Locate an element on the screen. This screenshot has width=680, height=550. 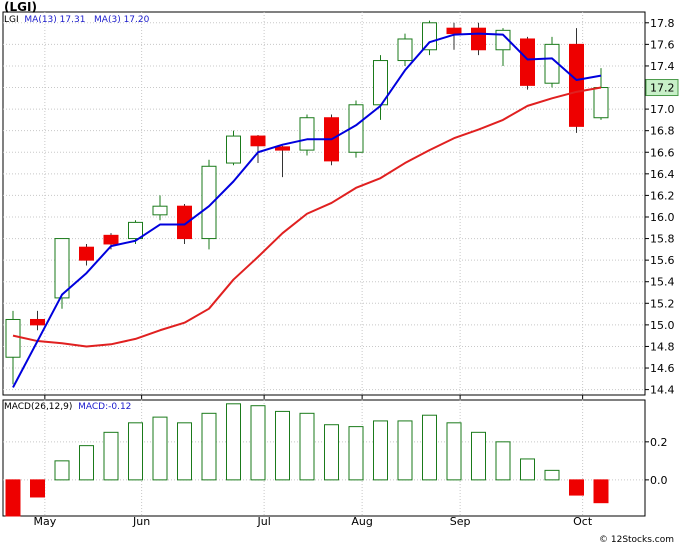
price-legend-symbol: LGI is located at coordinates (11, 20).